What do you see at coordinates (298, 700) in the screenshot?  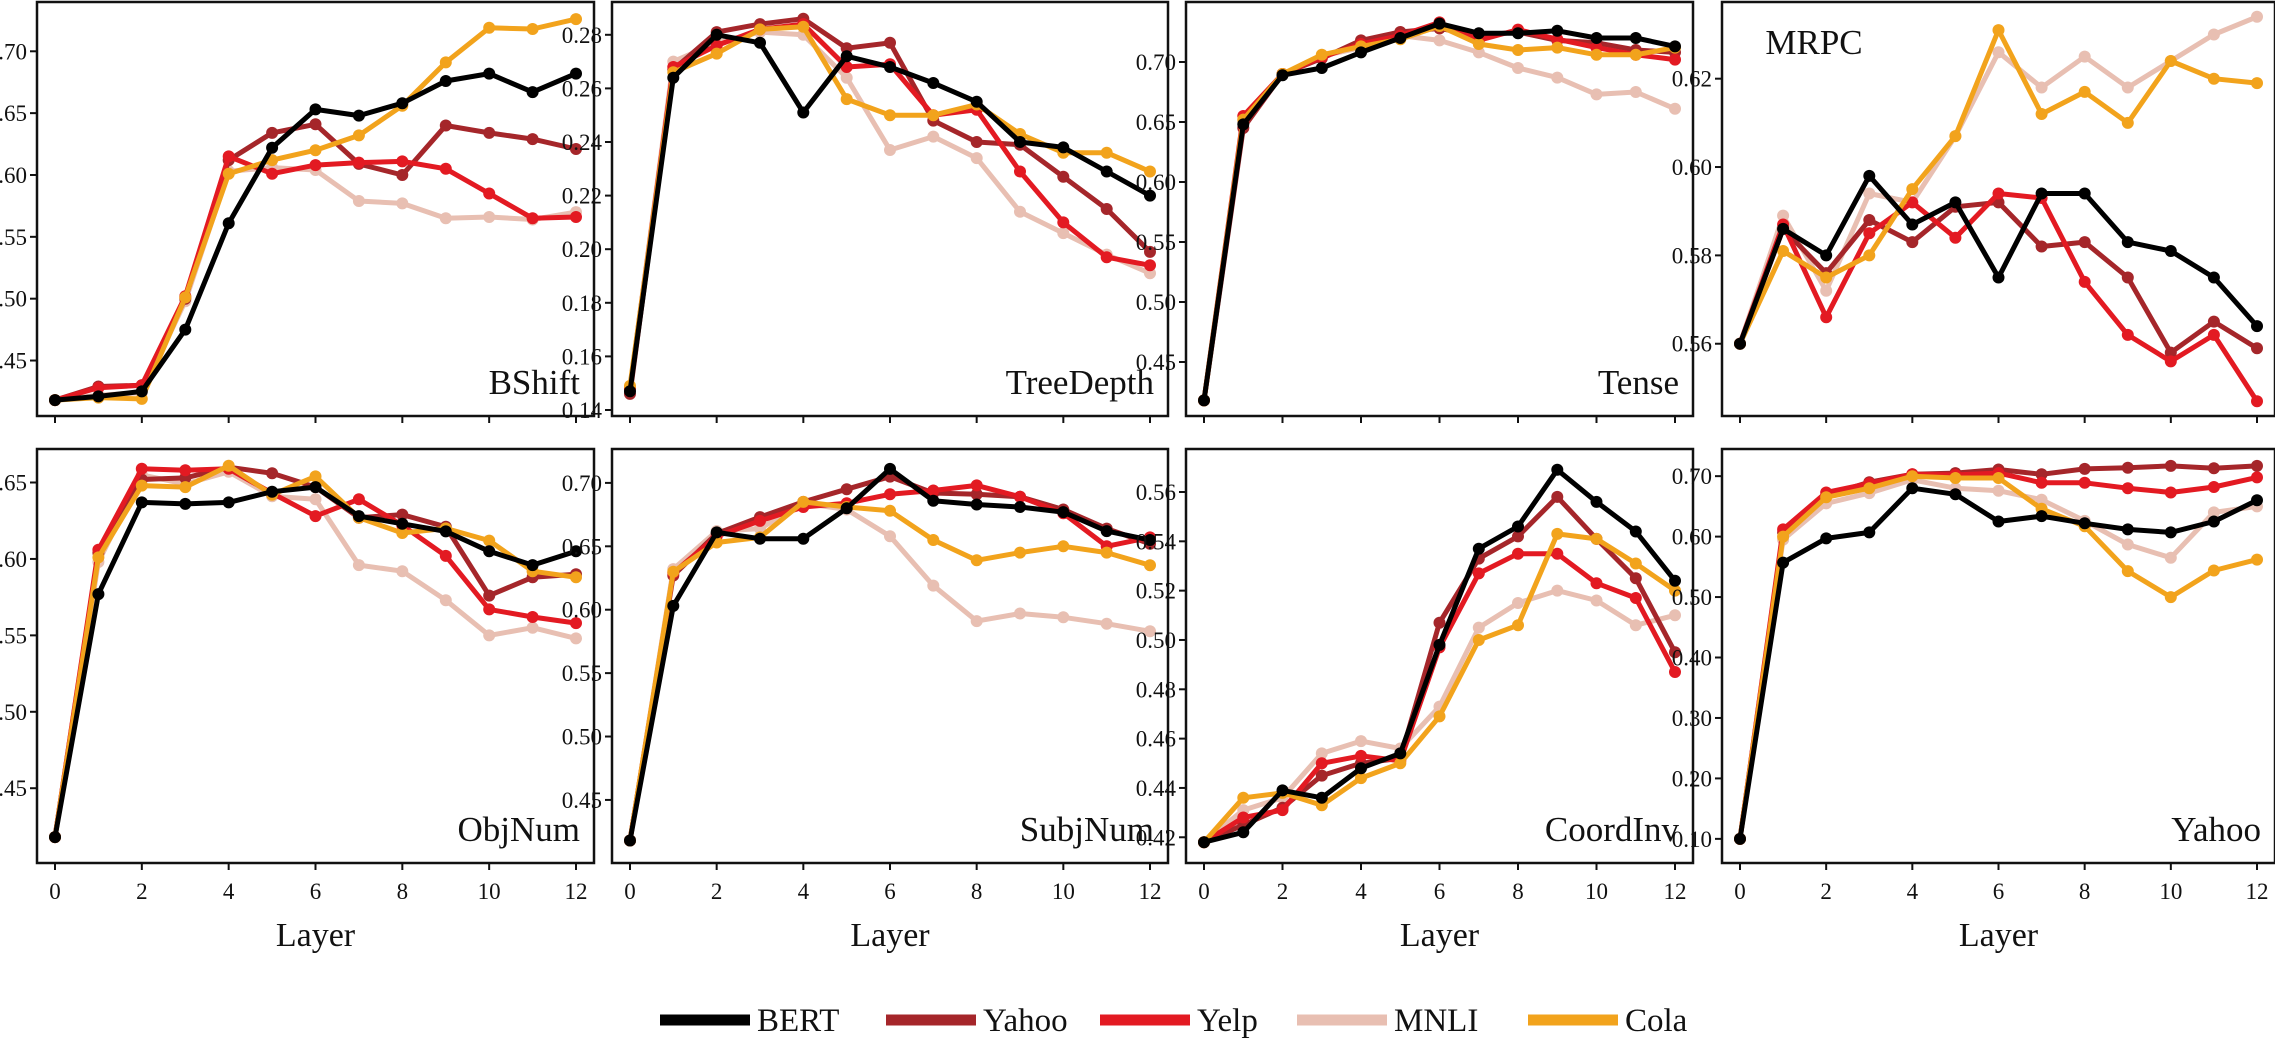 I see `panel-objnum: 0.45 0.50 0.55 0.60 0.65 0 2 4 6 8 10 12 Layer ObjNum` at bounding box center [298, 700].